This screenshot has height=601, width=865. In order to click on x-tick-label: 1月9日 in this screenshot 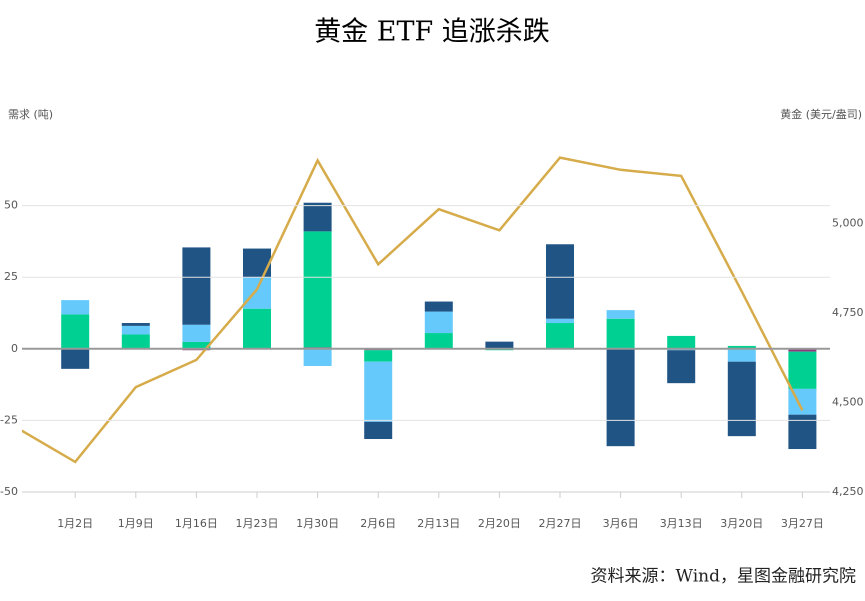, I will do `click(136, 523)`.